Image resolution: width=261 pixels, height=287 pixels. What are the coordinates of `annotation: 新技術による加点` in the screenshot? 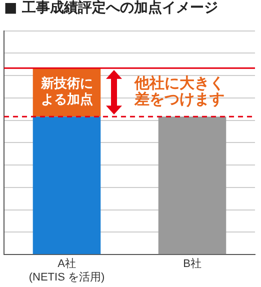 It's located at (66, 92).